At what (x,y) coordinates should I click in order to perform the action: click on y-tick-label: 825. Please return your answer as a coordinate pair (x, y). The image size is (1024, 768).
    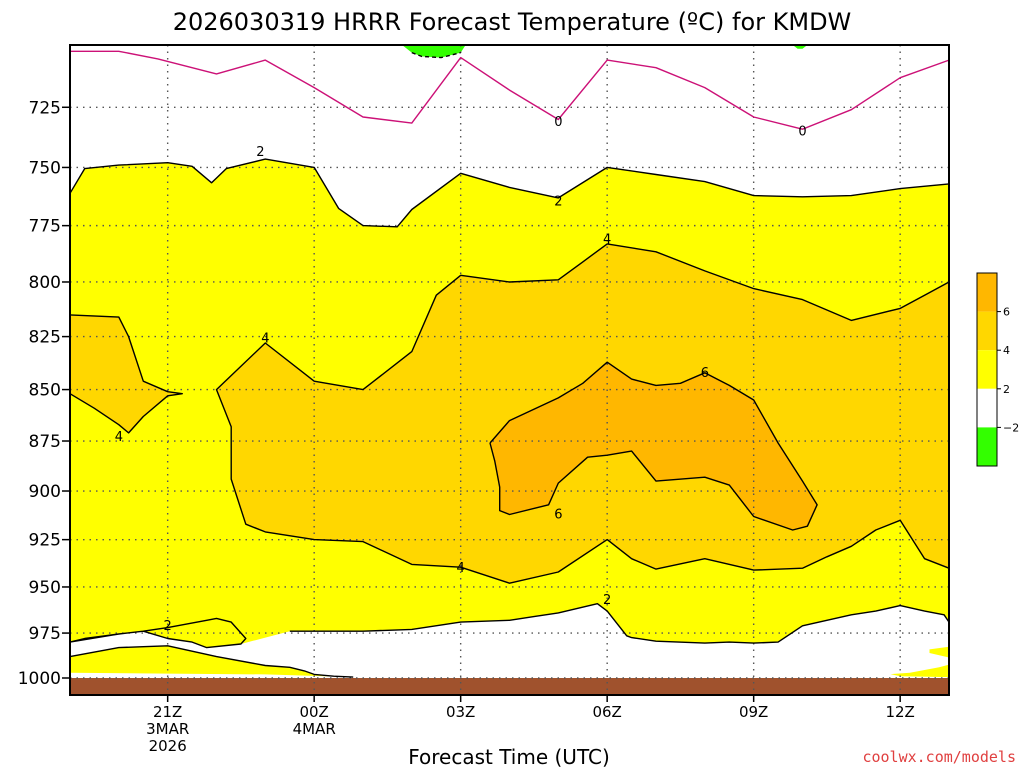
    Looking at the image, I should click on (45, 338).